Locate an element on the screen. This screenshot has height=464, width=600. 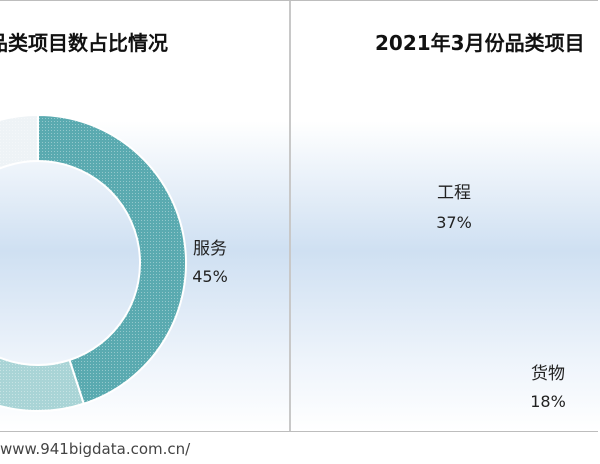
slice-value-label: 45% is located at coordinates (210, 276).